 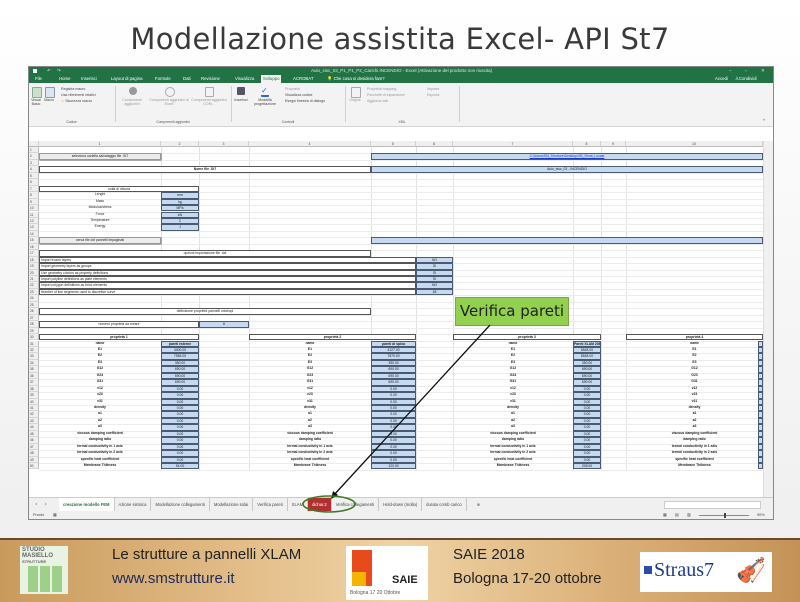 What do you see at coordinates (180, 356) in the screenshot?
I see `property-value: 7556.00` at bounding box center [180, 356].